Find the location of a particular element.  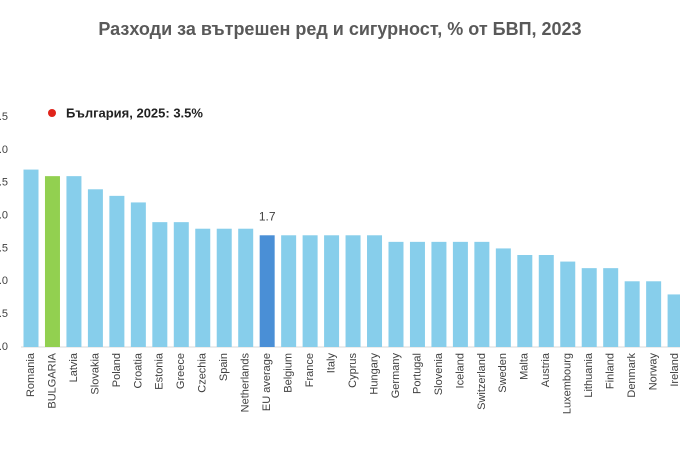

x-tick-label: Luxembourg is located at coordinates (568, 383).